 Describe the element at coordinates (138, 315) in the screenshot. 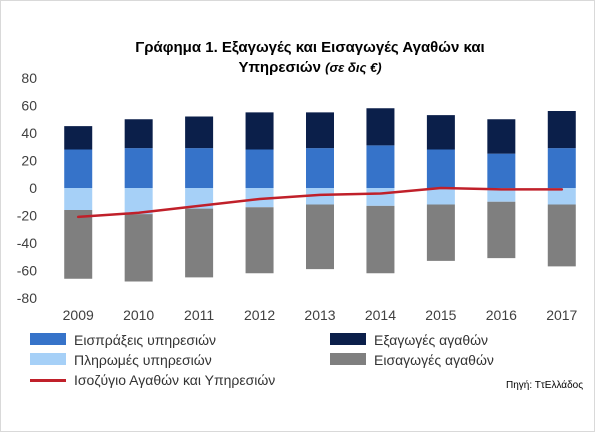

I see `x-tick-label: 2010` at that location.